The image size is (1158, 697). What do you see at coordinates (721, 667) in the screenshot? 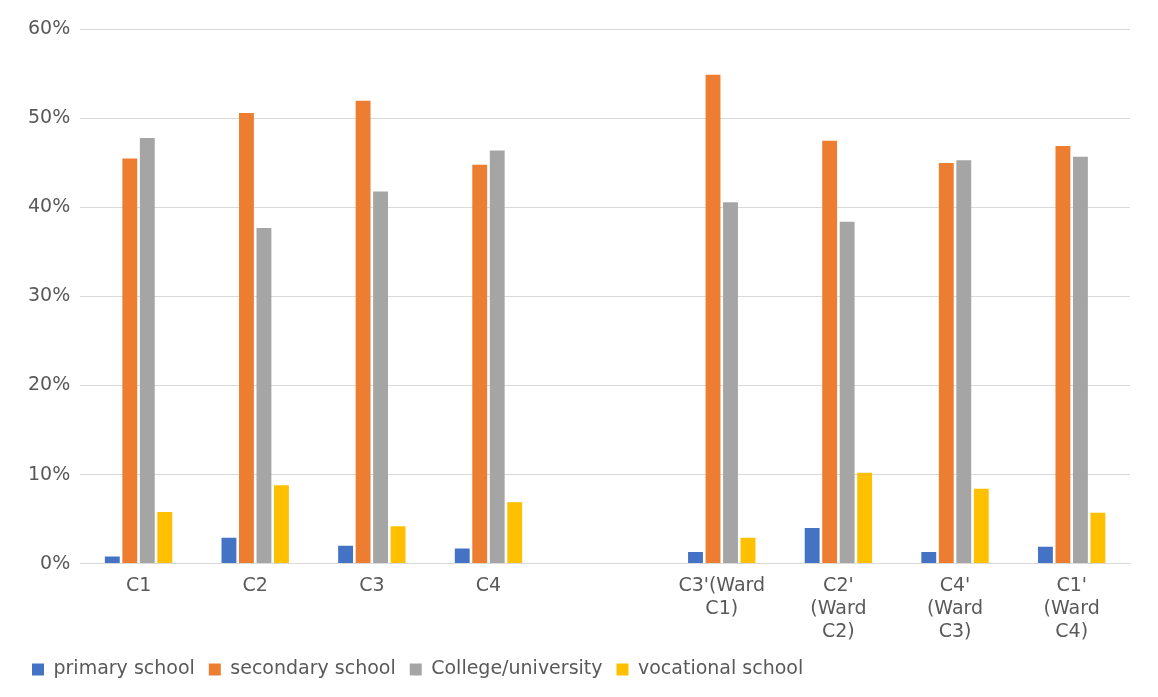
I see `legend-label: vocational school` at bounding box center [721, 667].